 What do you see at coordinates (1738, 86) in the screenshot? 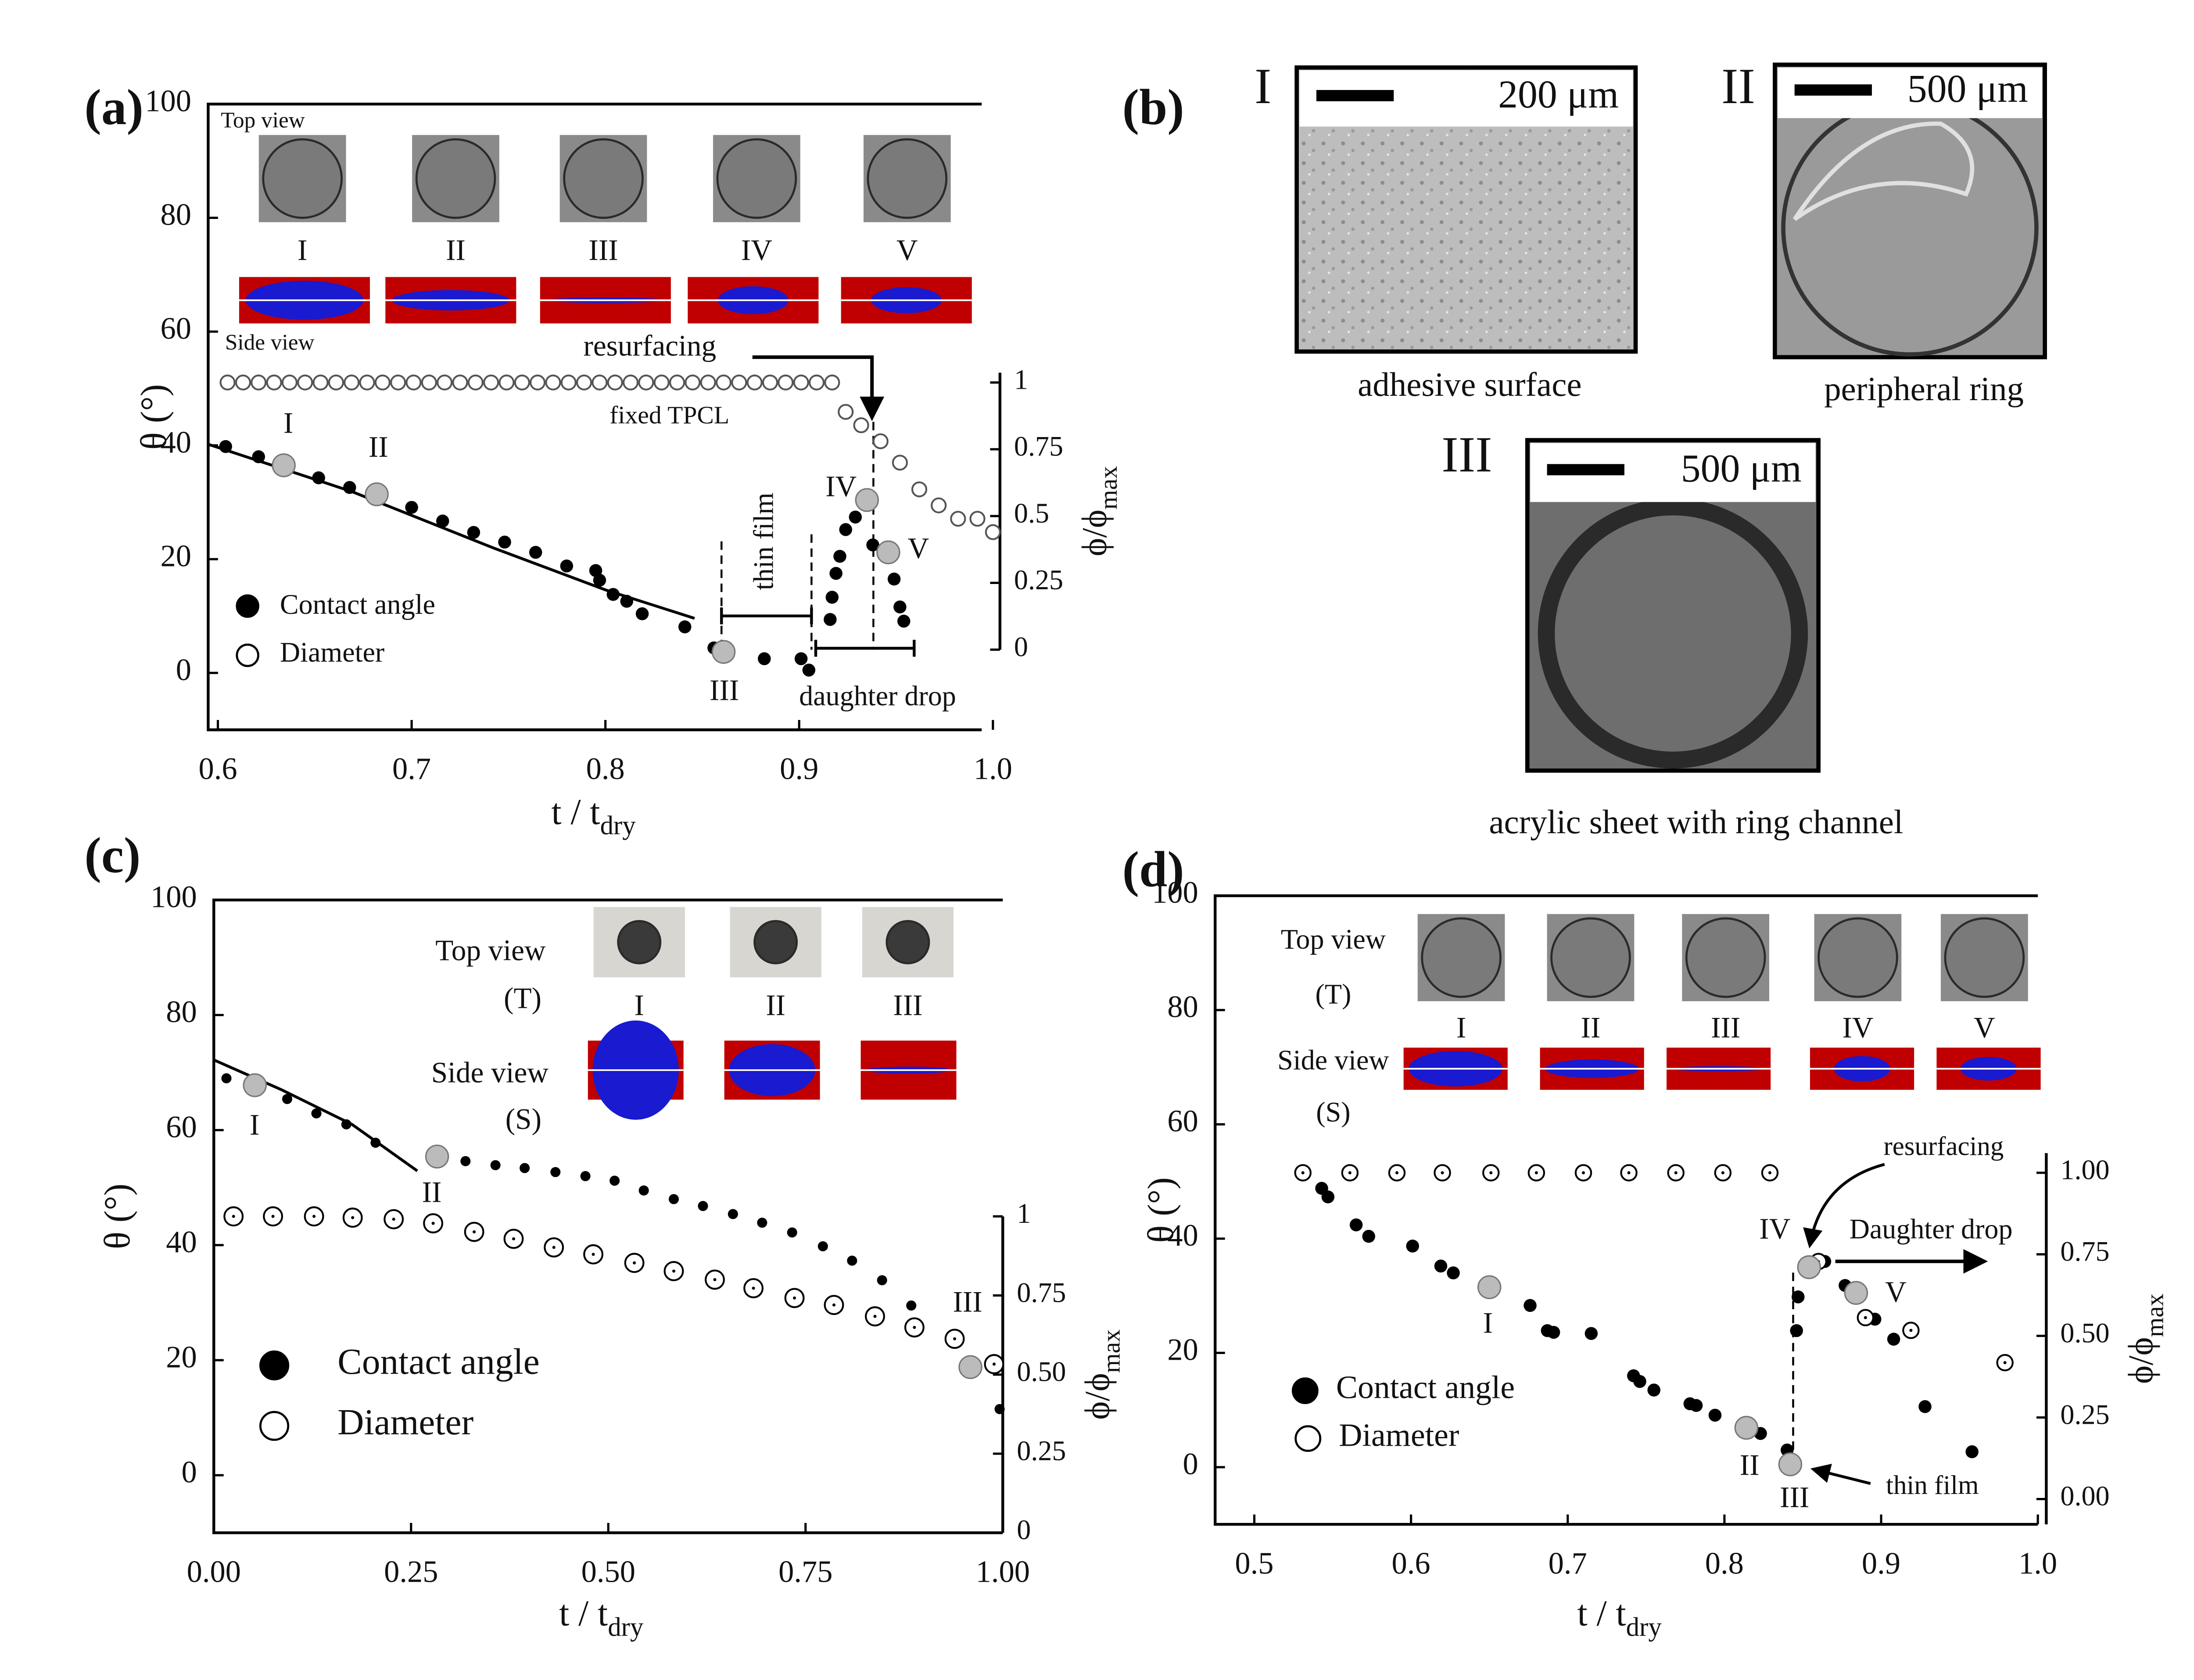
I see `image-numeral: II` at bounding box center [1738, 86].